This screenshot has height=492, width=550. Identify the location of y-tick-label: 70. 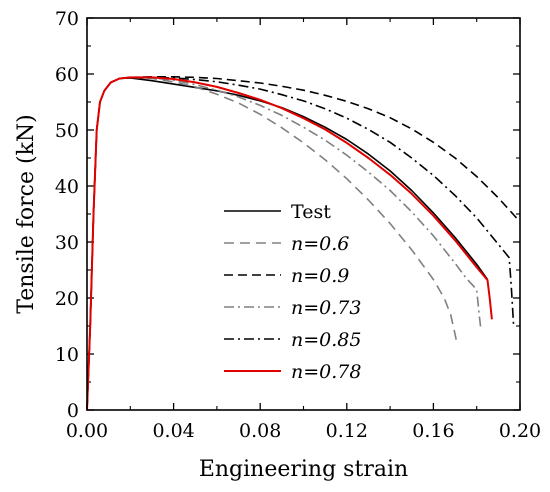
(67, 19).